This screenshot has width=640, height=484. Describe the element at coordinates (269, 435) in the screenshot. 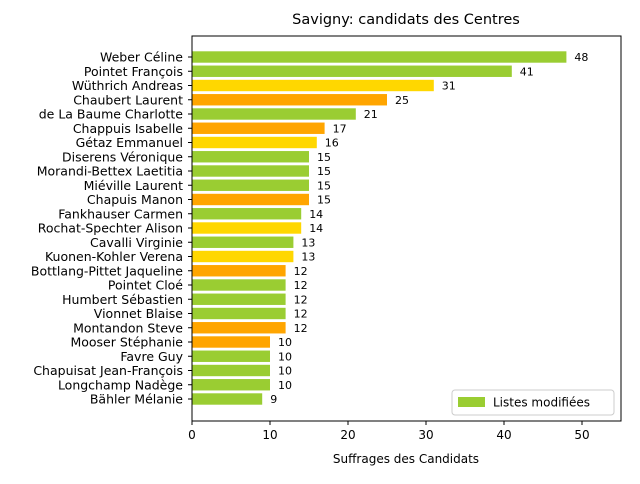

I see `x-tick-label: 10` at that location.